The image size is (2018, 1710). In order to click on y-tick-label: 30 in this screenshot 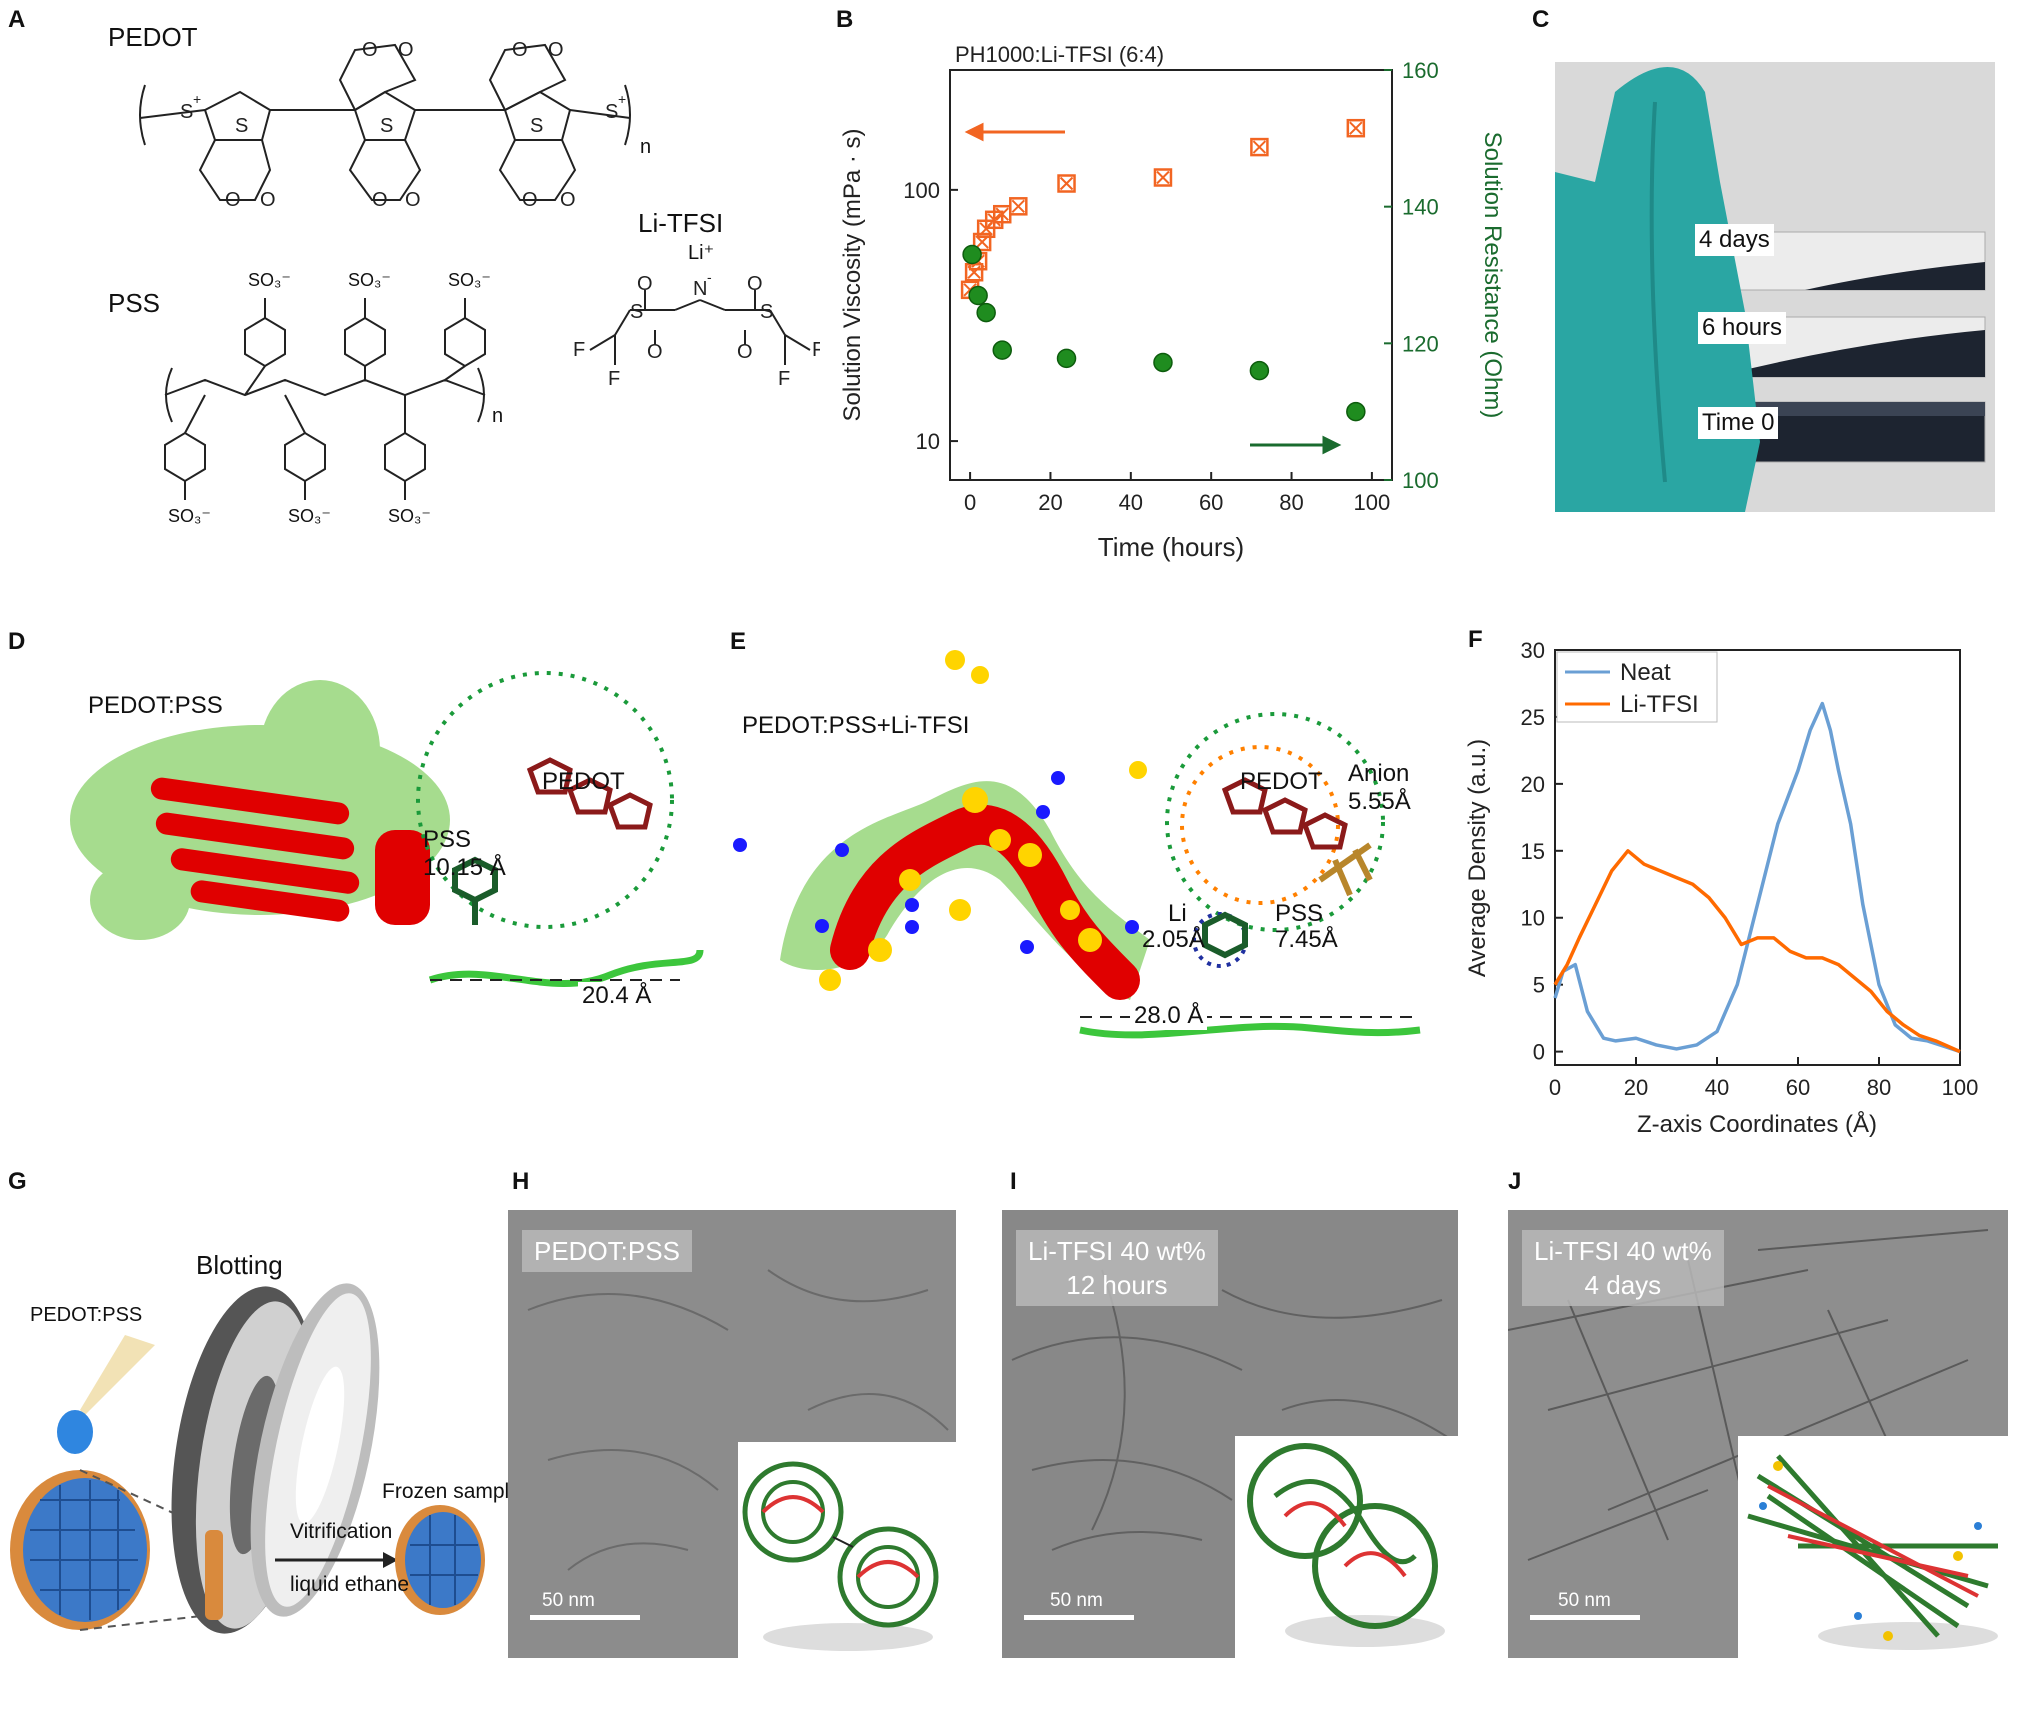, I will do `click(1533, 650)`.